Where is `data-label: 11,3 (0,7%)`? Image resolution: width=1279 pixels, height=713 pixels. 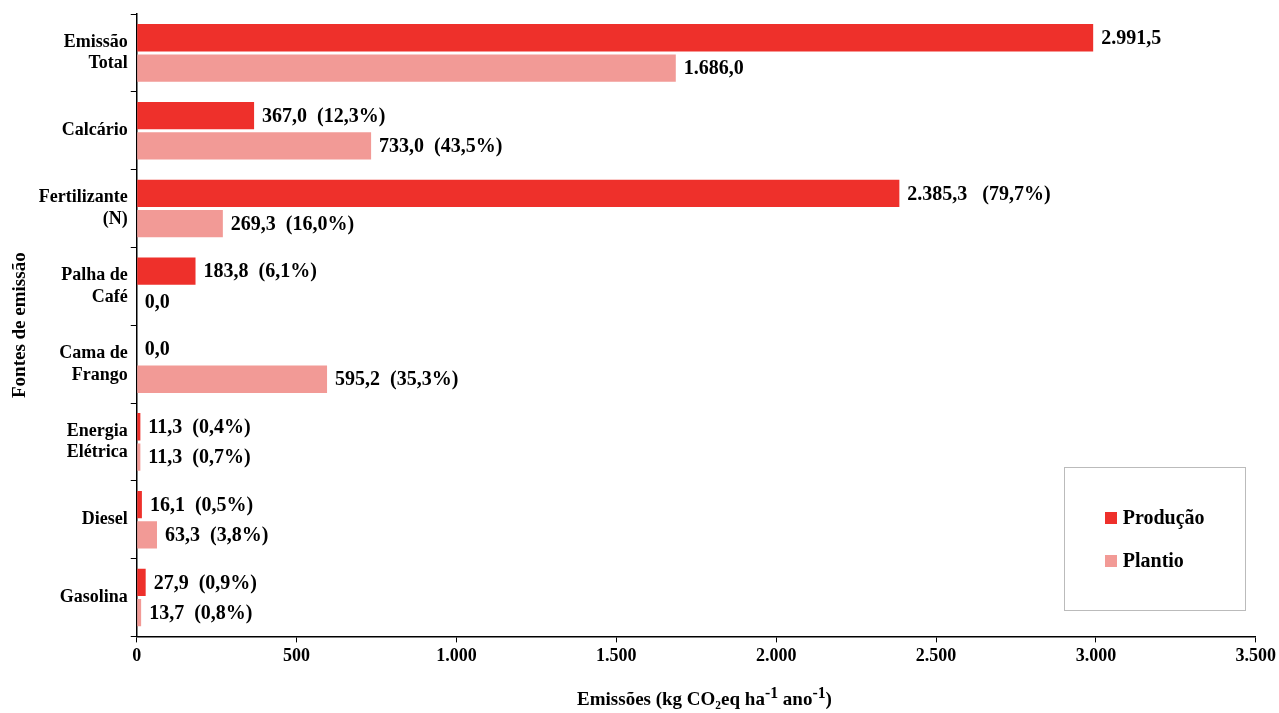
data-label: 11,3 (0,7%) is located at coordinates (199, 457).